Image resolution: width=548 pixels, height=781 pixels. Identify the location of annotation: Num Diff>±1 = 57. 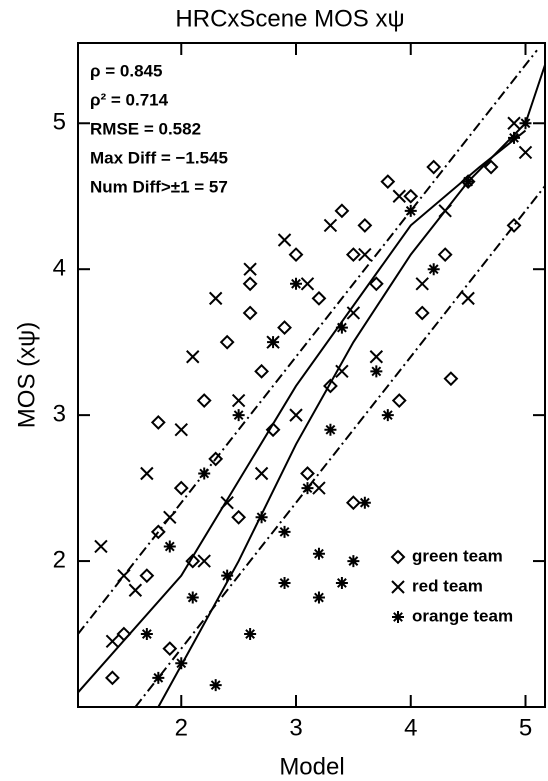
(159, 186).